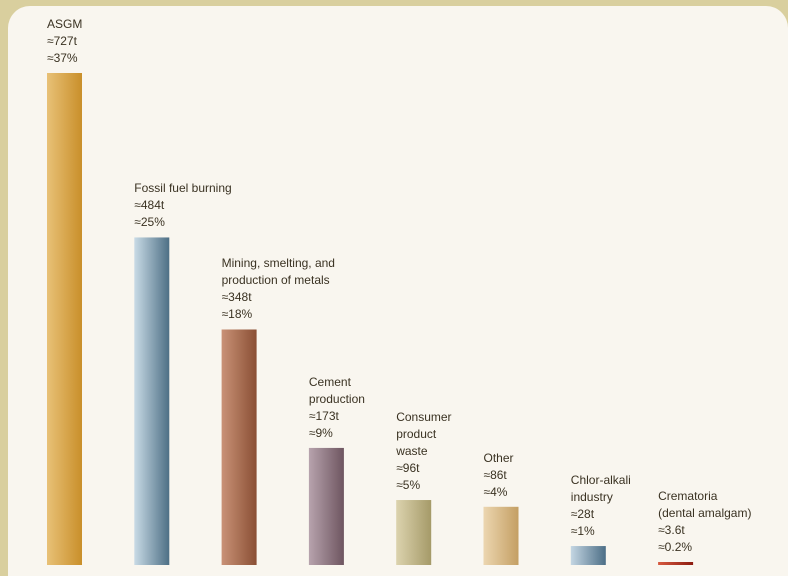  Describe the element at coordinates (582, 514) in the screenshot. I see `bar-value-label: ≈28t` at that location.